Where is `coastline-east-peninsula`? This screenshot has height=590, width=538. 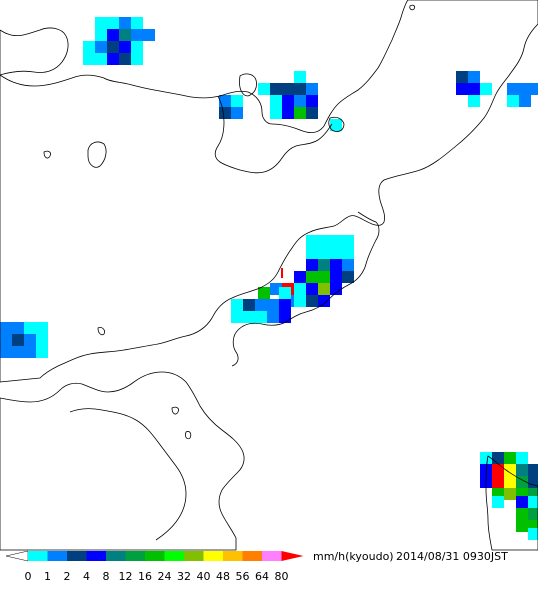 coastline-east-peninsula is located at coordinates (305, 289).